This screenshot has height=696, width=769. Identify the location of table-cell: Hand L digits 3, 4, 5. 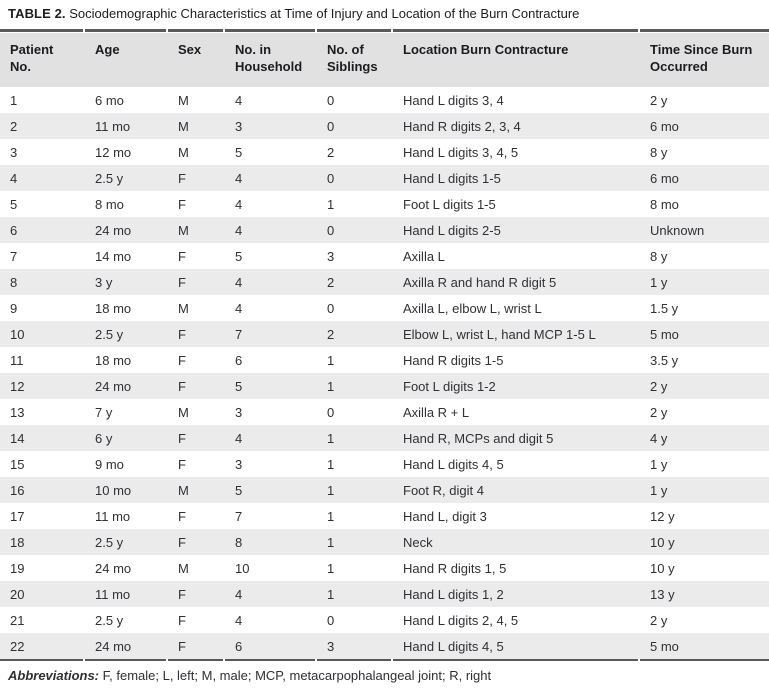
(461, 152).